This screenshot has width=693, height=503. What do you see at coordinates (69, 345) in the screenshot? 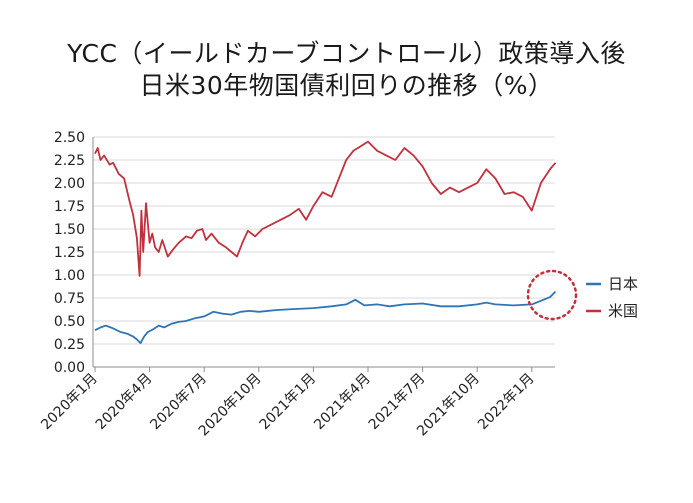
I see `y-tick-label: 0.25` at bounding box center [69, 345].